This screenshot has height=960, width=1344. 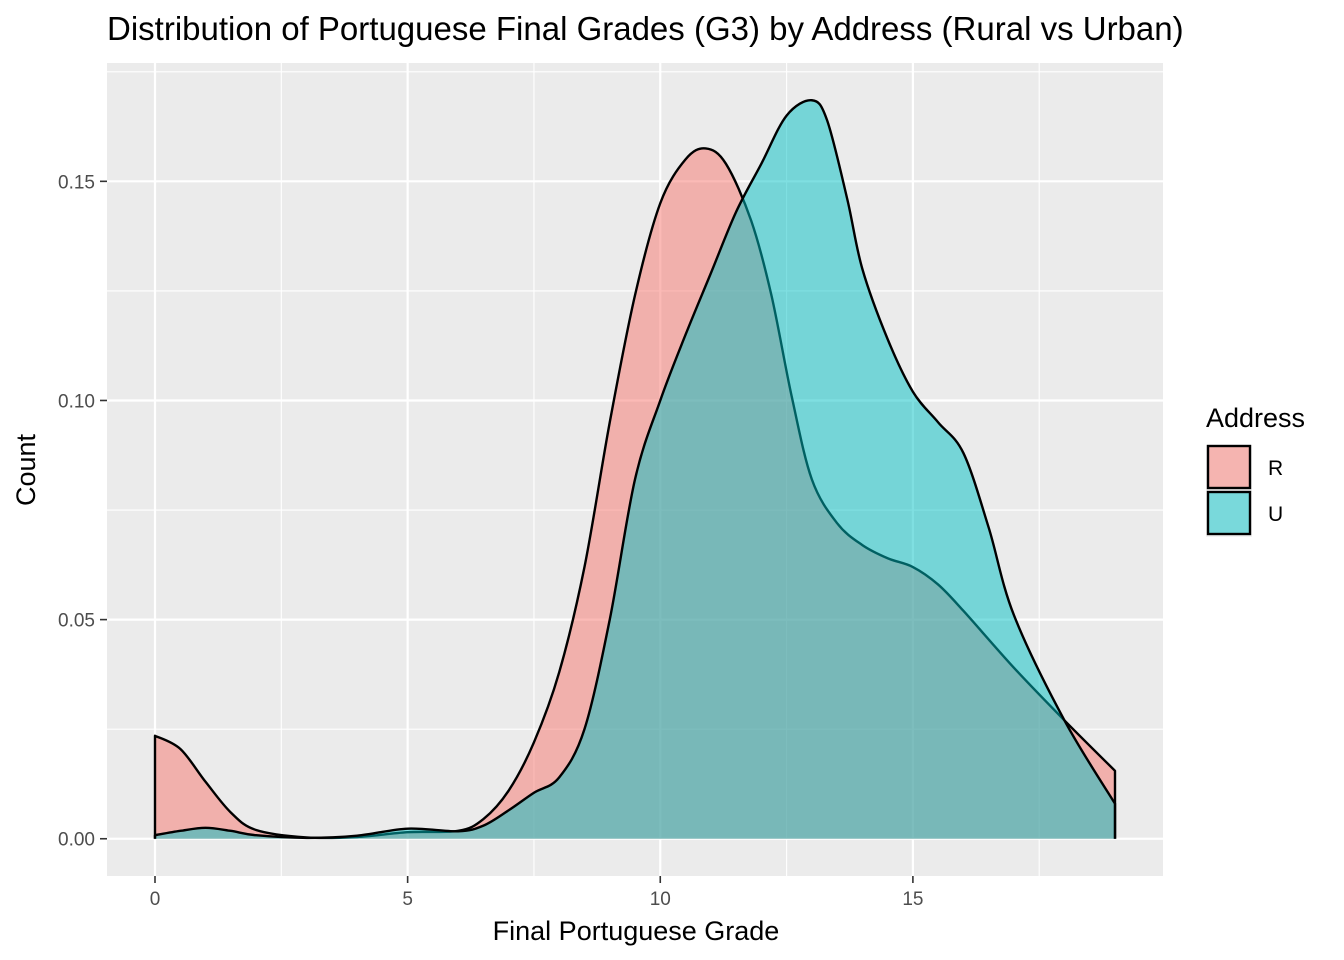 What do you see at coordinates (1275, 514) in the screenshot?
I see `legend-label: U` at bounding box center [1275, 514].